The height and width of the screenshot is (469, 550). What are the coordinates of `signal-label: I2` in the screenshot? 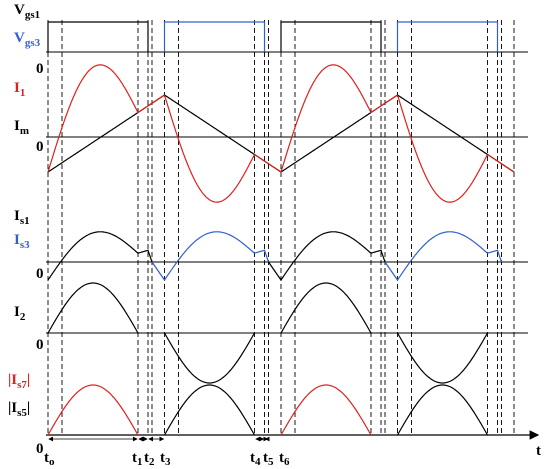 It's located at (20, 313).